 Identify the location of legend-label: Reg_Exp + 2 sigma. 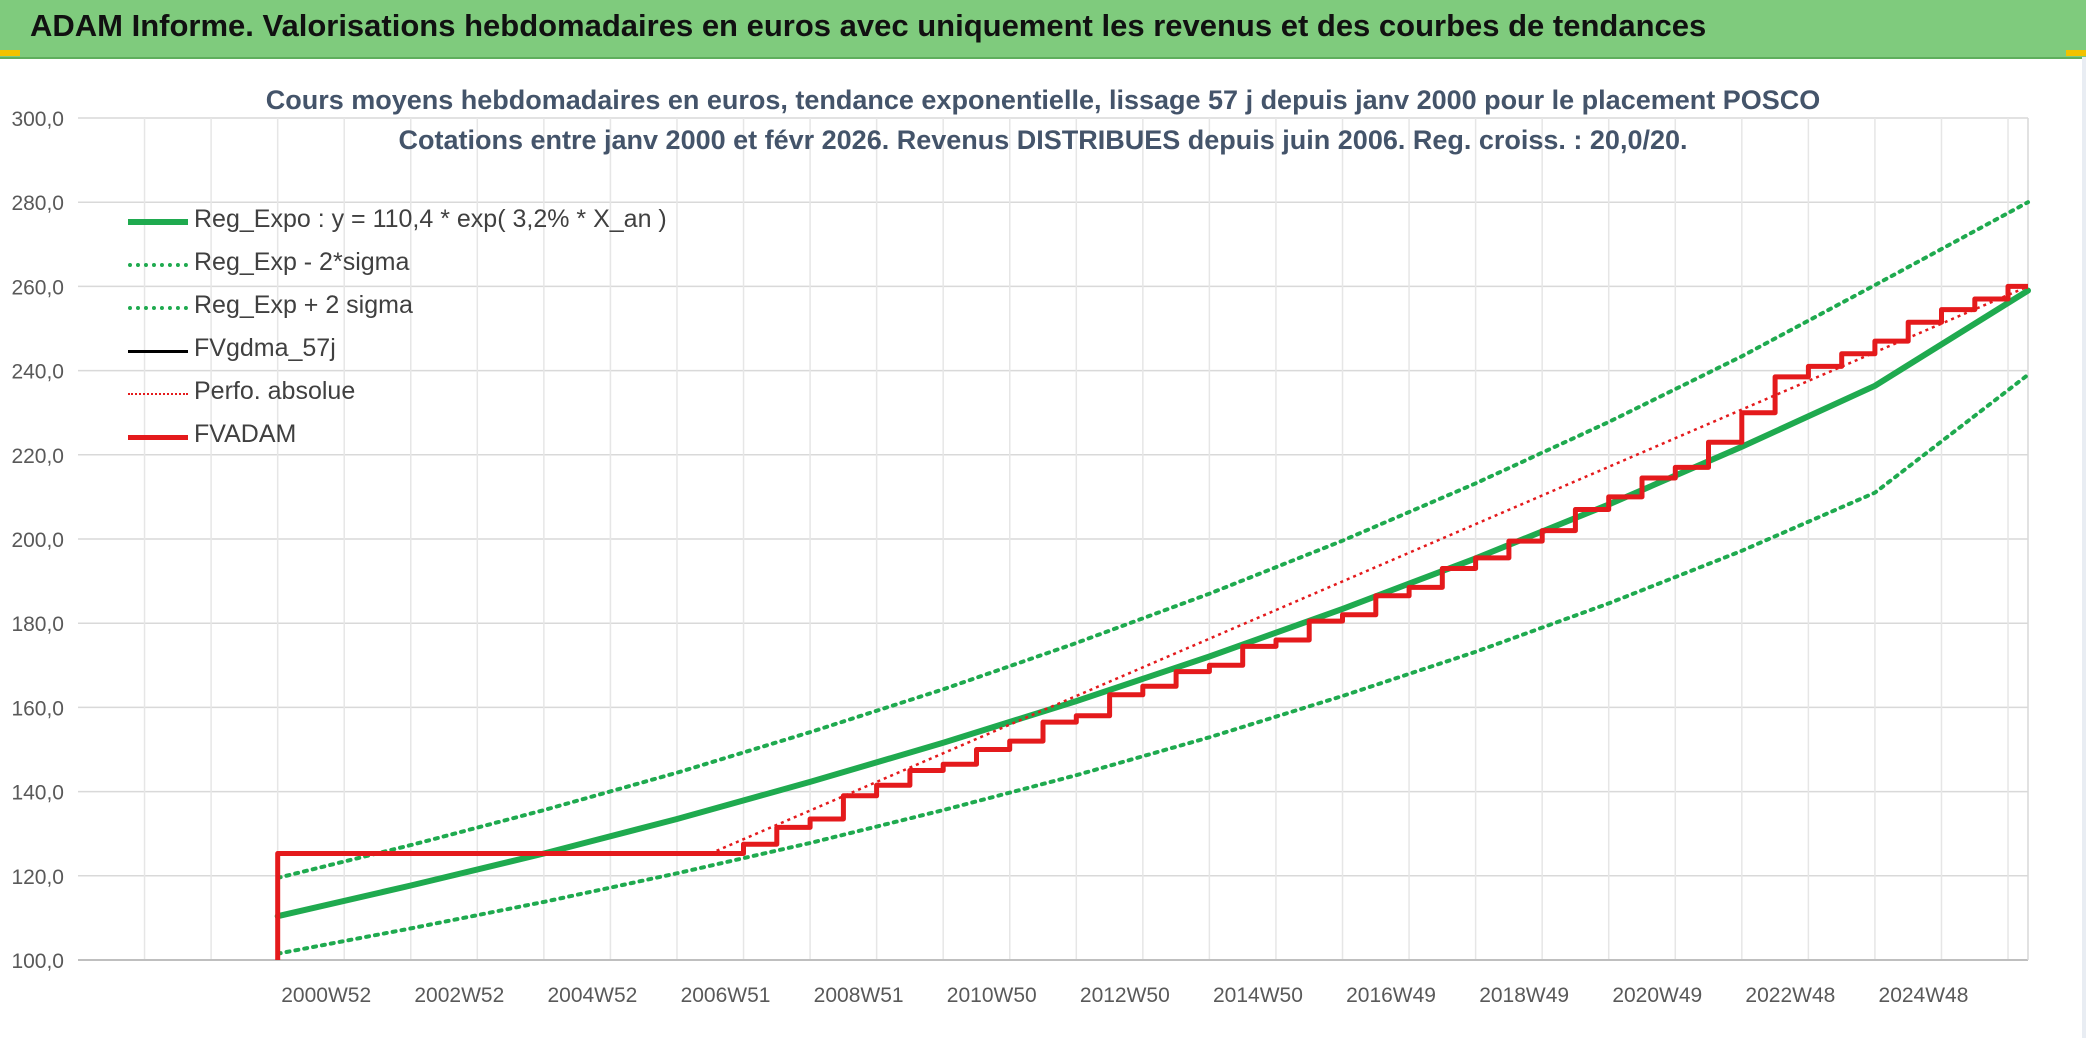
(303, 305).